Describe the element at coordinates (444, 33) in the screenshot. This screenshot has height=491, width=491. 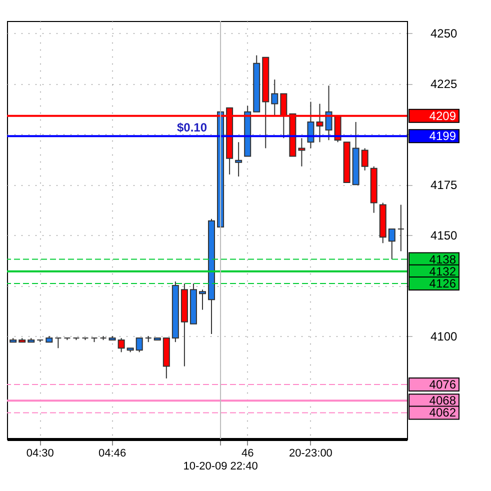
I see `y-tick-label: 4250` at that location.